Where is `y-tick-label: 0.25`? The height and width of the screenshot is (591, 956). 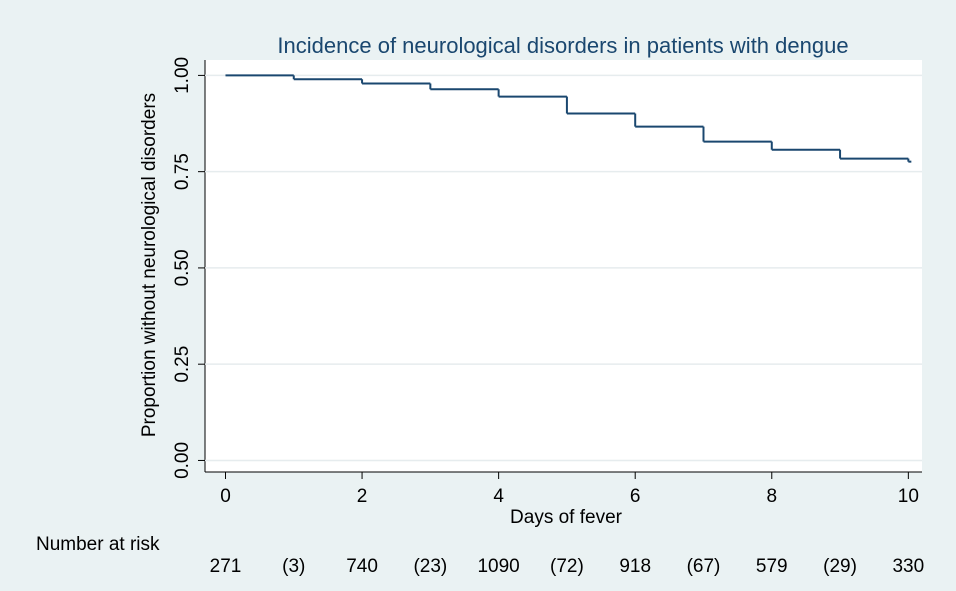 y-tick-label: 0.25 is located at coordinates (182, 364).